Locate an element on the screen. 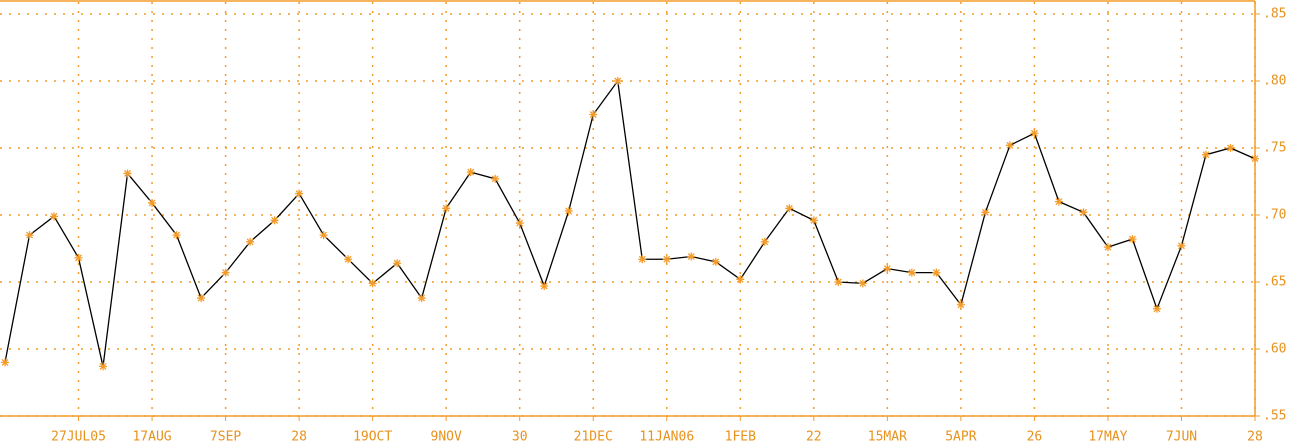 The width and height of the screenshot is (1310, 445). y-tick-label: .55 is located at coordinates (1274, 416).